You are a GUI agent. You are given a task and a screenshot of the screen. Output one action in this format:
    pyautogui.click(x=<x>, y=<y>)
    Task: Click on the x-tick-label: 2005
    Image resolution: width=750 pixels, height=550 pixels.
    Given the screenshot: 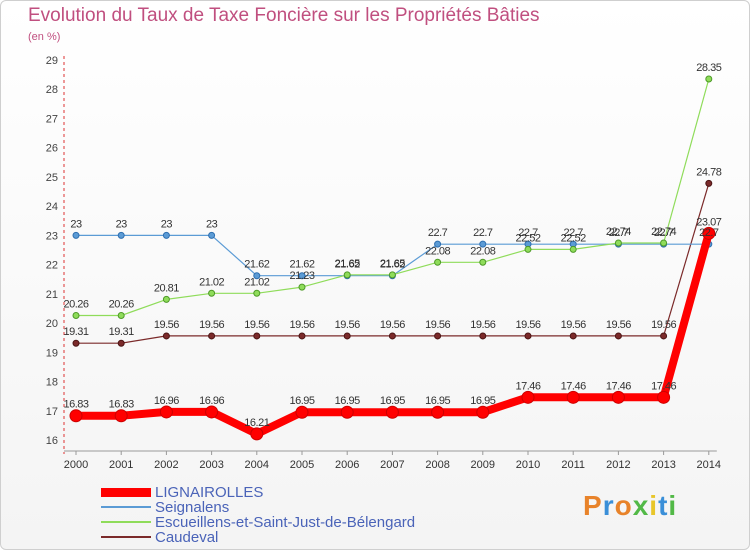 What is the action you would take?
    pyautogui.click(x=302, y=465)
    